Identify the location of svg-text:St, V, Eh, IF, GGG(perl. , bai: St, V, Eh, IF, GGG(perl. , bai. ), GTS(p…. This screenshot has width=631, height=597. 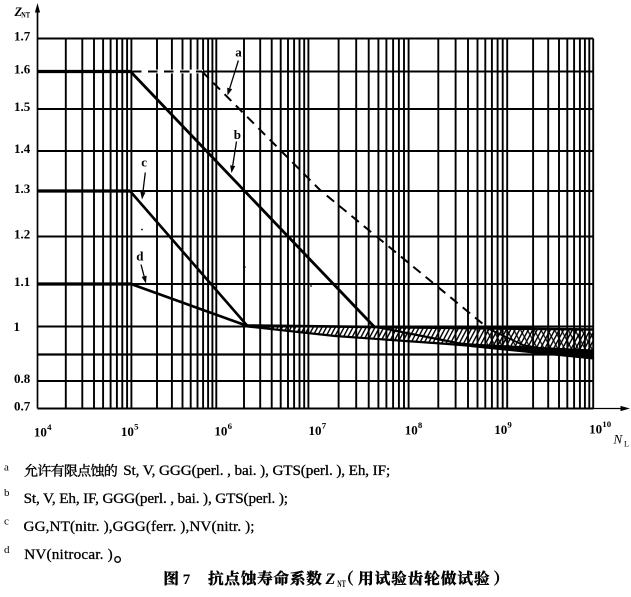
(156, 498).